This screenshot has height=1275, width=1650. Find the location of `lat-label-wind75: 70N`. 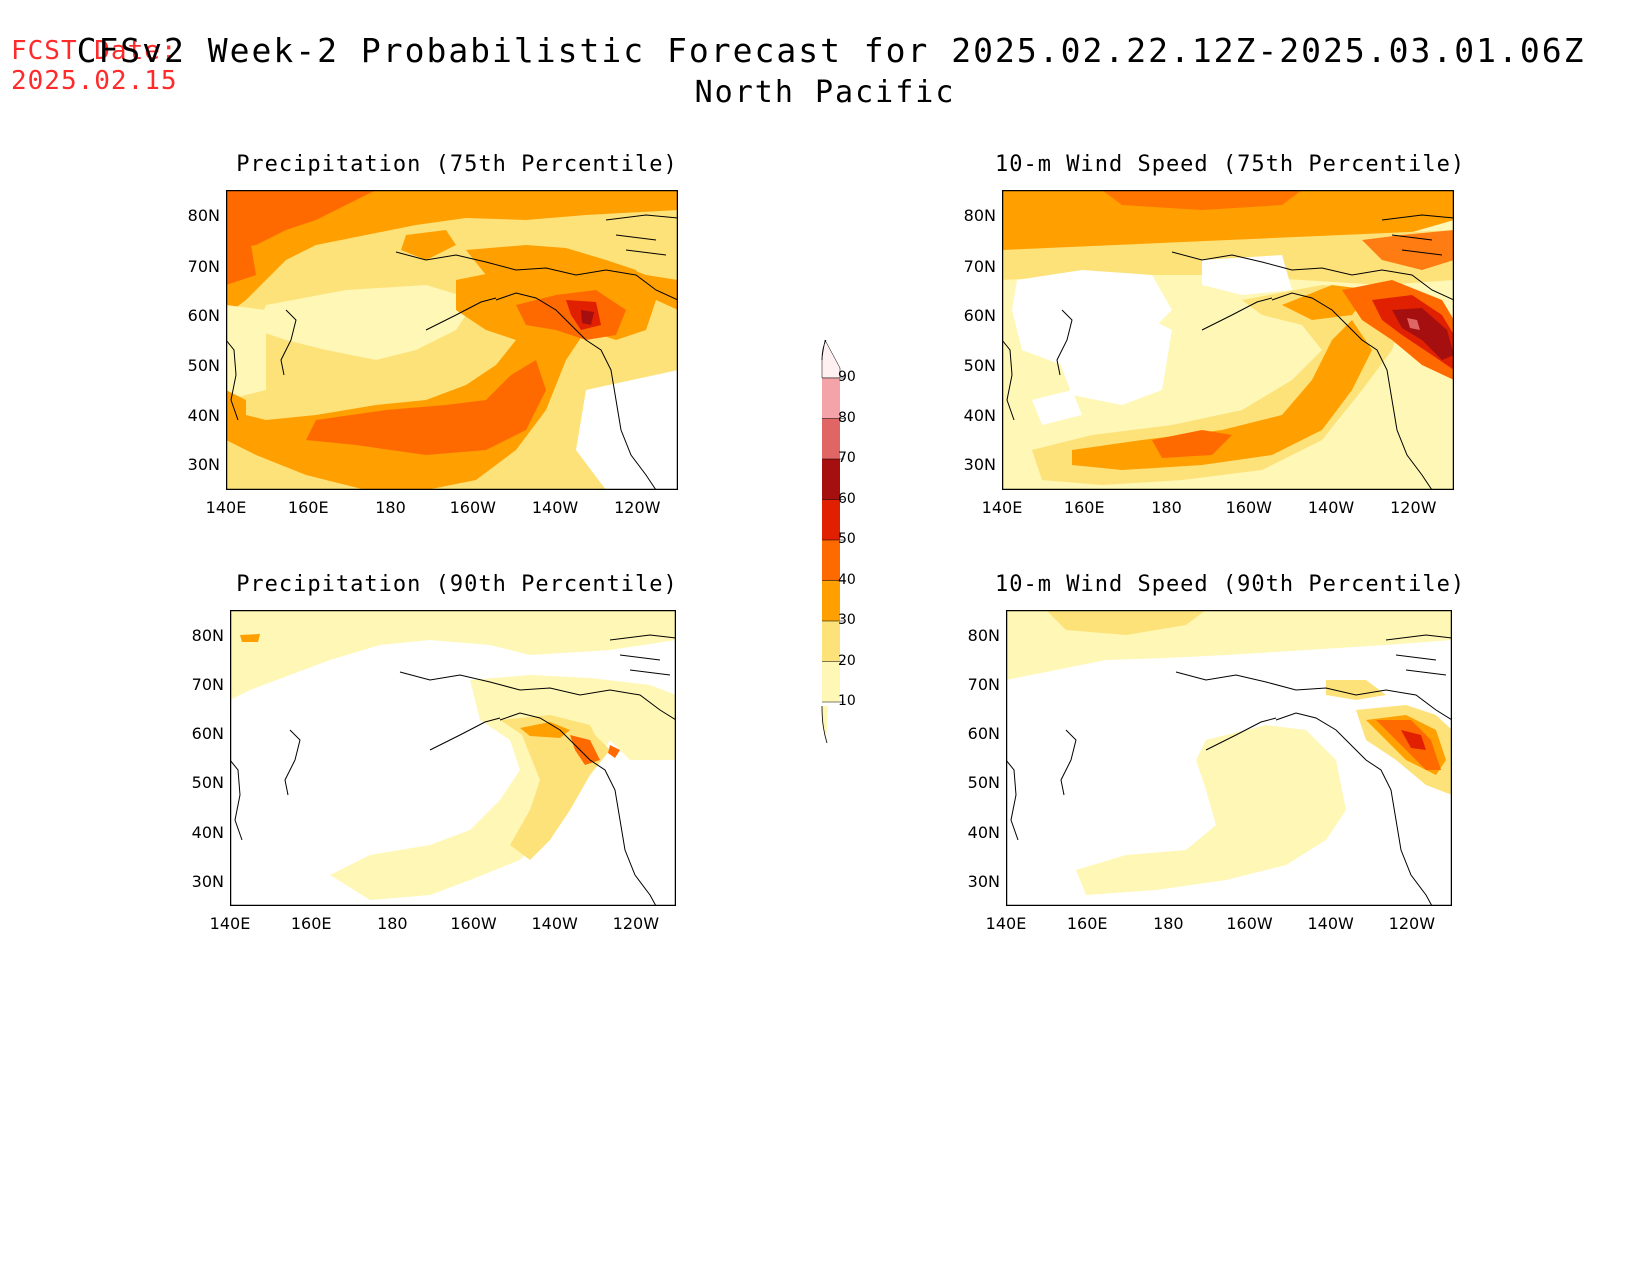

lat-label-wind75: 70N is located at coordinates (979, 266).